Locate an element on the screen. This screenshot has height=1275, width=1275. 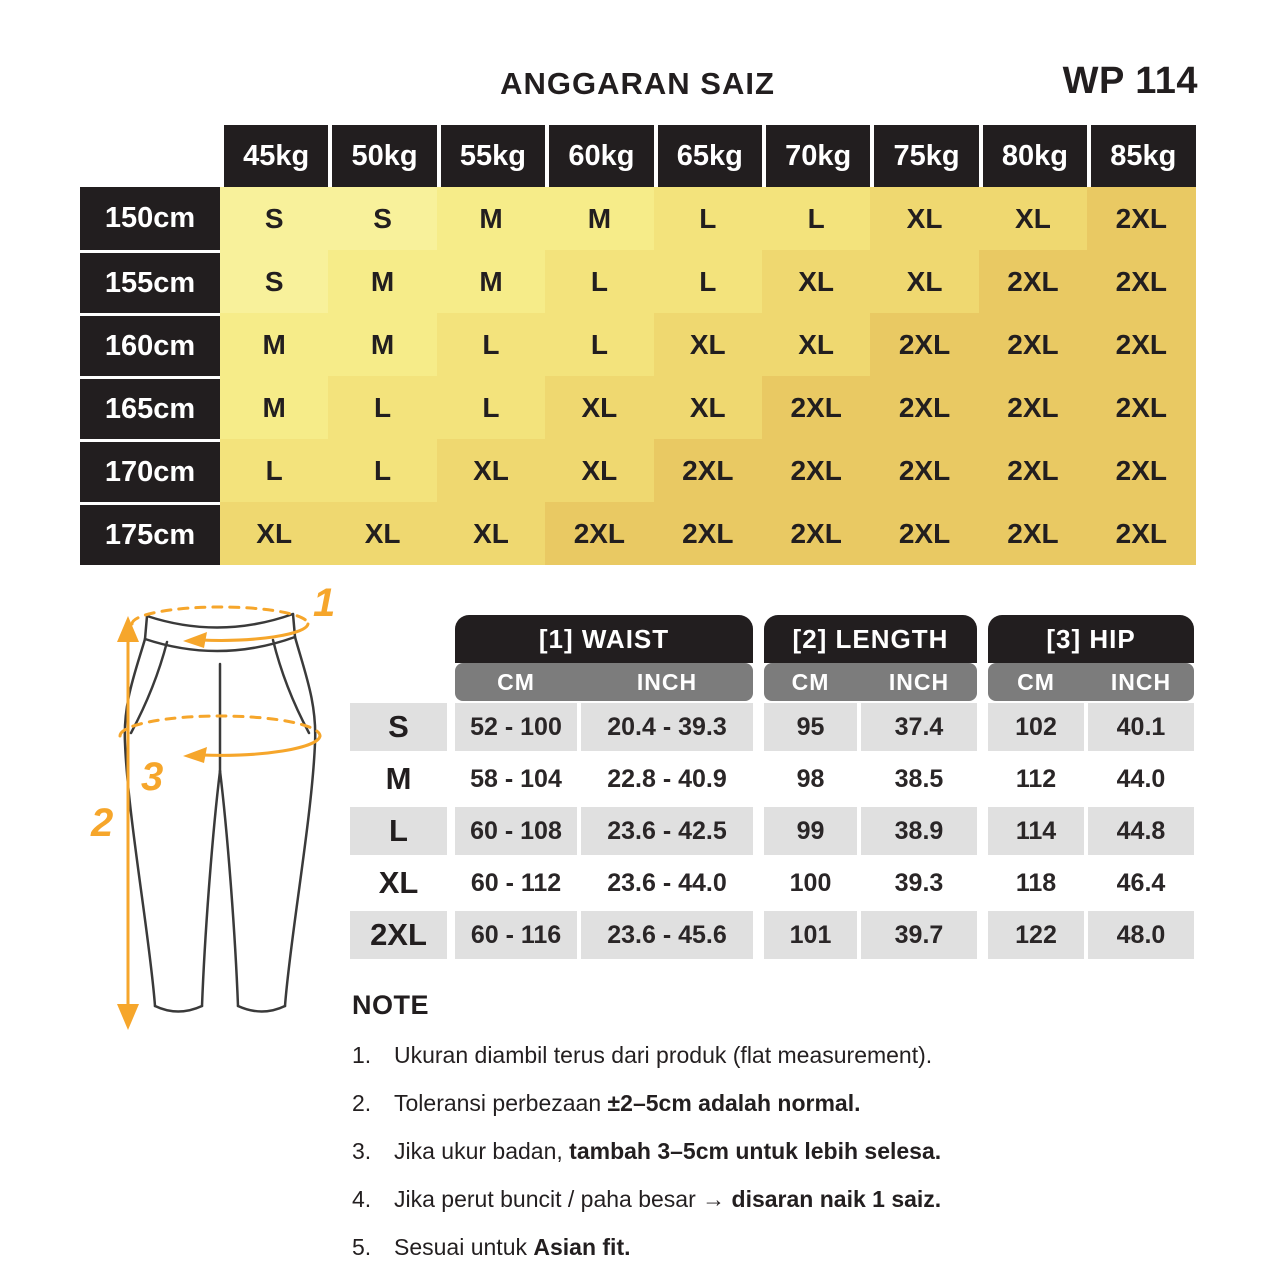
diagram-label-hip: 3 is located at coordinates (152, 777).